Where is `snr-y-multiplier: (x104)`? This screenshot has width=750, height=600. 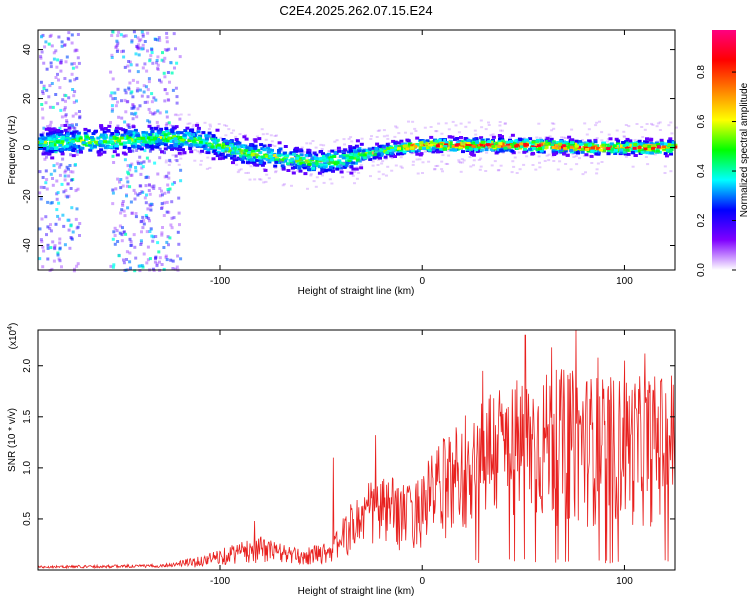
snr-y-multiplier: (x104) is located at coordinates (13, 336).